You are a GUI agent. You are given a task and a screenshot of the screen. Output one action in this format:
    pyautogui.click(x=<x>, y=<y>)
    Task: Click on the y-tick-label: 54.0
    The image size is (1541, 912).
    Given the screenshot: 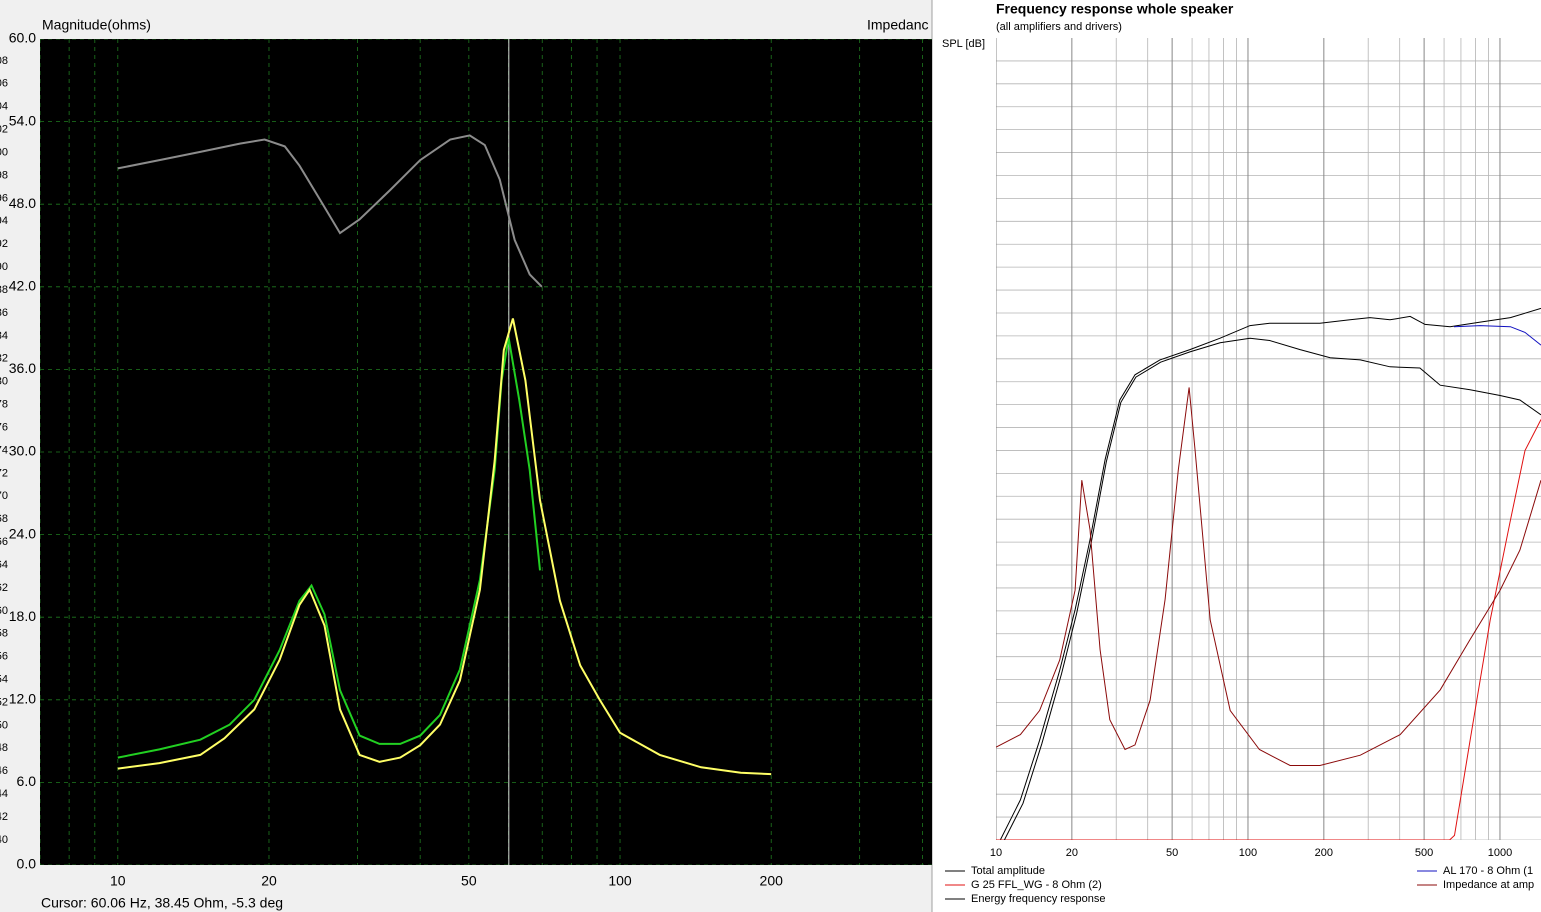 What is the action you would take?
    pyautogui.click(x=22, y=120)
    